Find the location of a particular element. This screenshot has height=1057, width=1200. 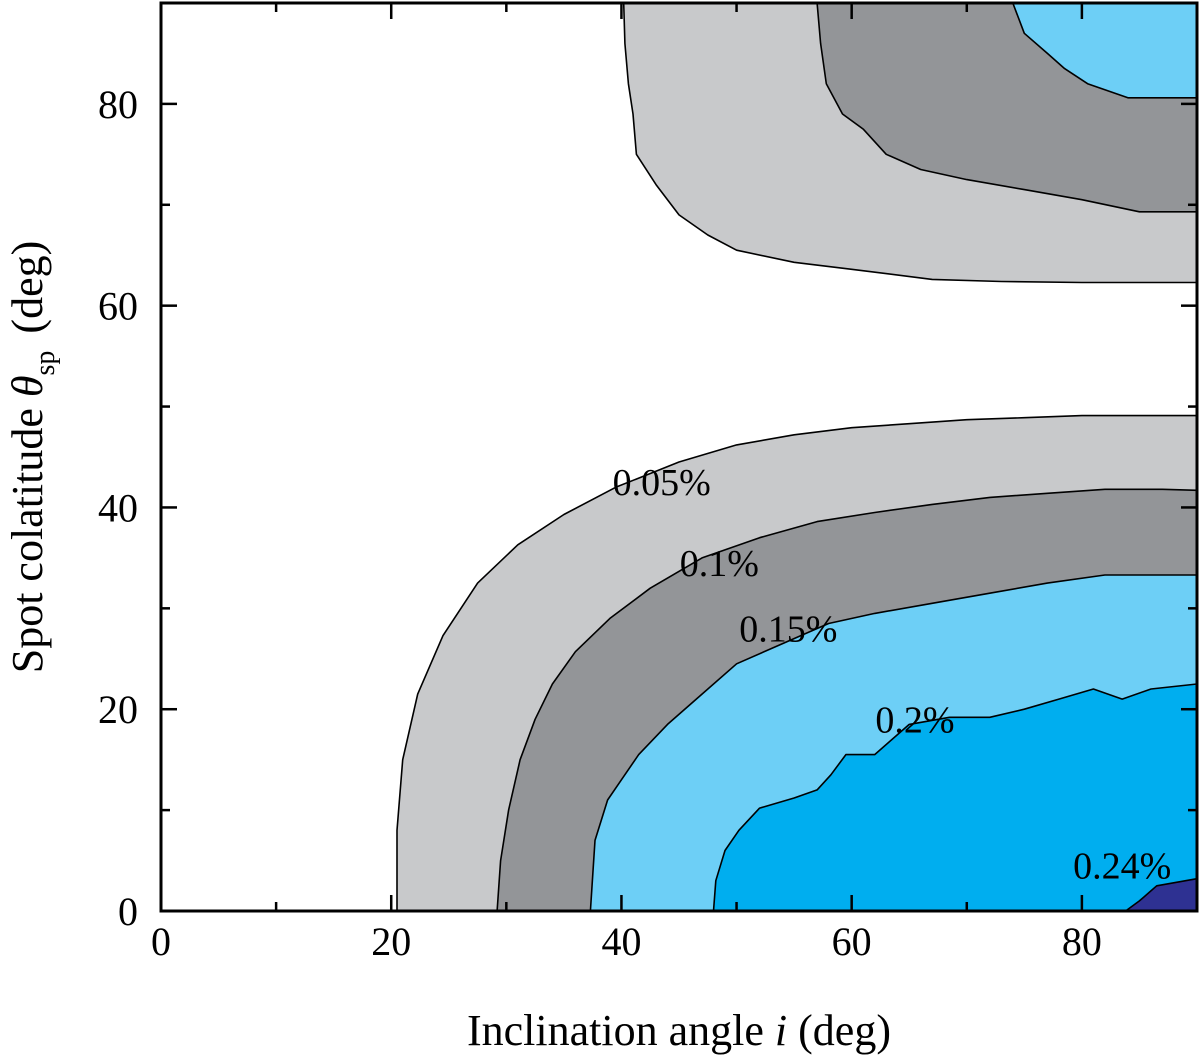

y-tick-label: 20 is located at coordinates (118, 709).